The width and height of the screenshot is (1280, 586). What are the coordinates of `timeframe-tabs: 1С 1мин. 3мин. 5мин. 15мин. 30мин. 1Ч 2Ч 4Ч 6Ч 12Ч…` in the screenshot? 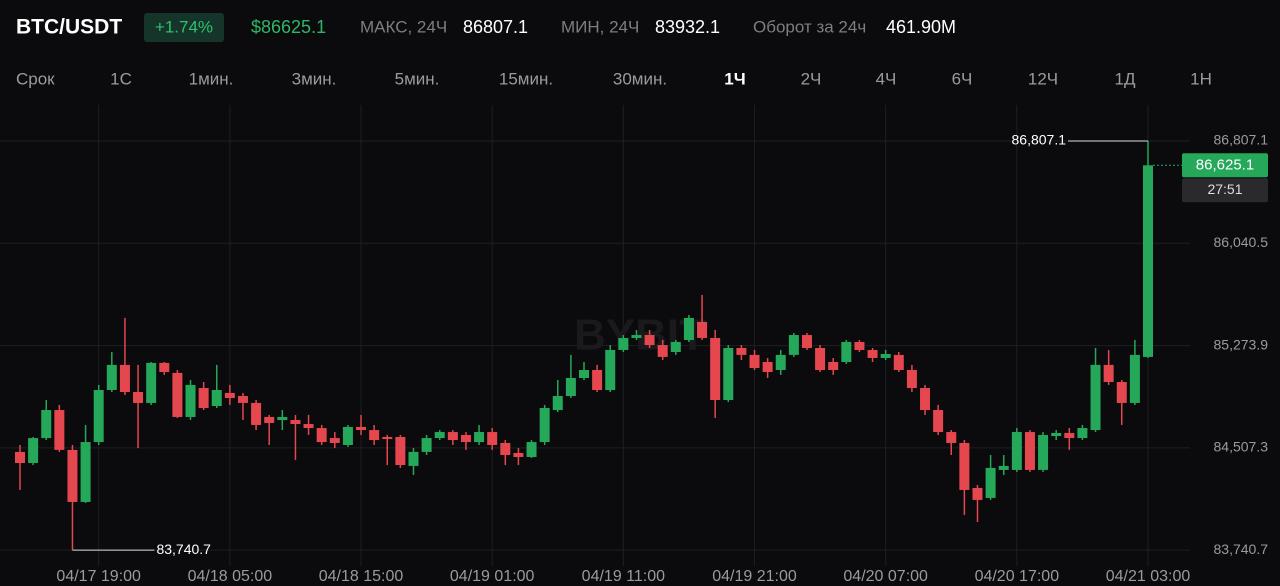 It's located at (661, 78).